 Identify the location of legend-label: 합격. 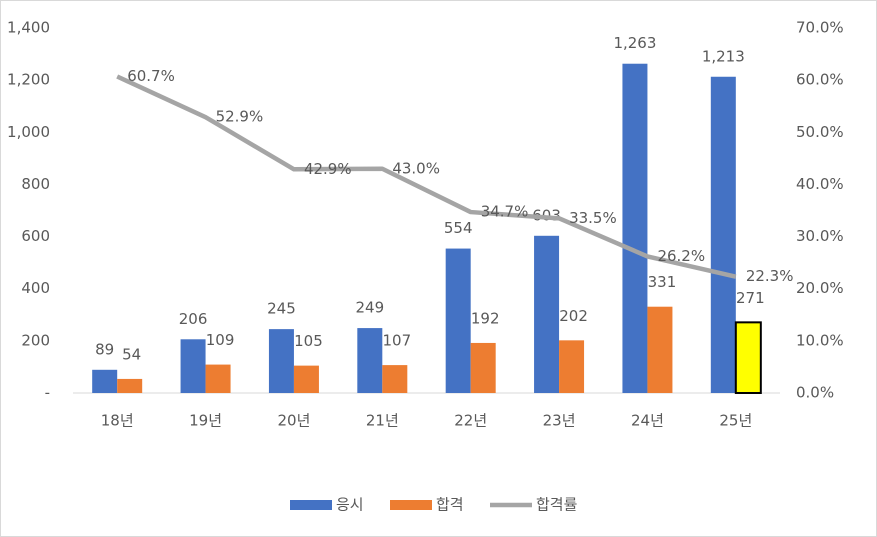
(450, 505).